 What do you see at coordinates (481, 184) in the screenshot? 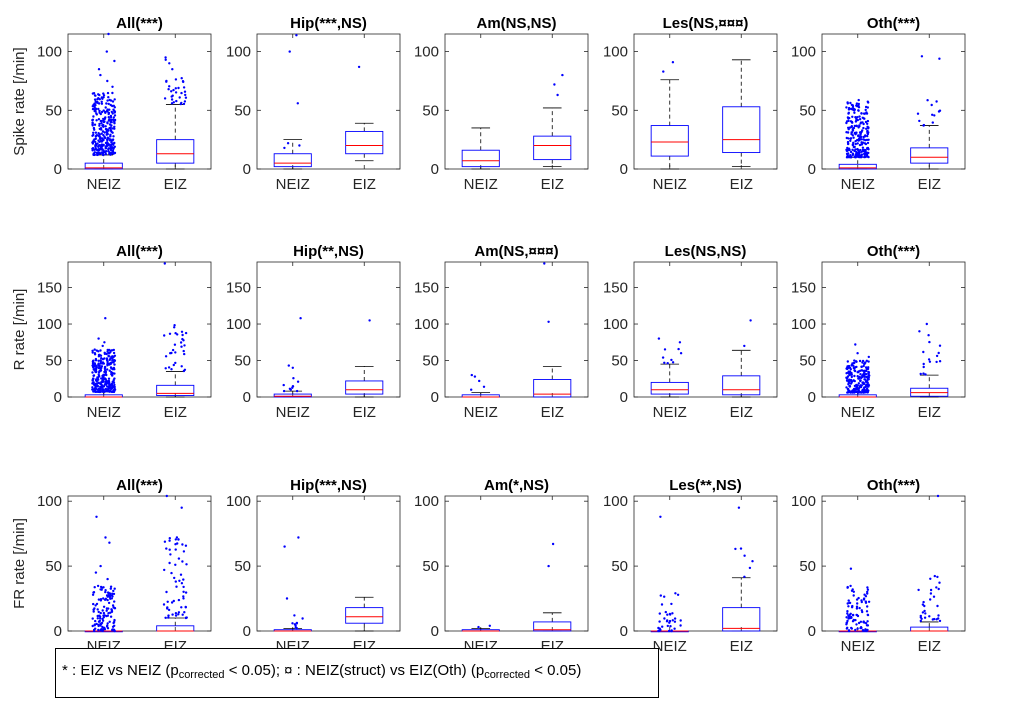
I see `x-tick-label-neiz: NEIZ` at bounding box center [481, 184].